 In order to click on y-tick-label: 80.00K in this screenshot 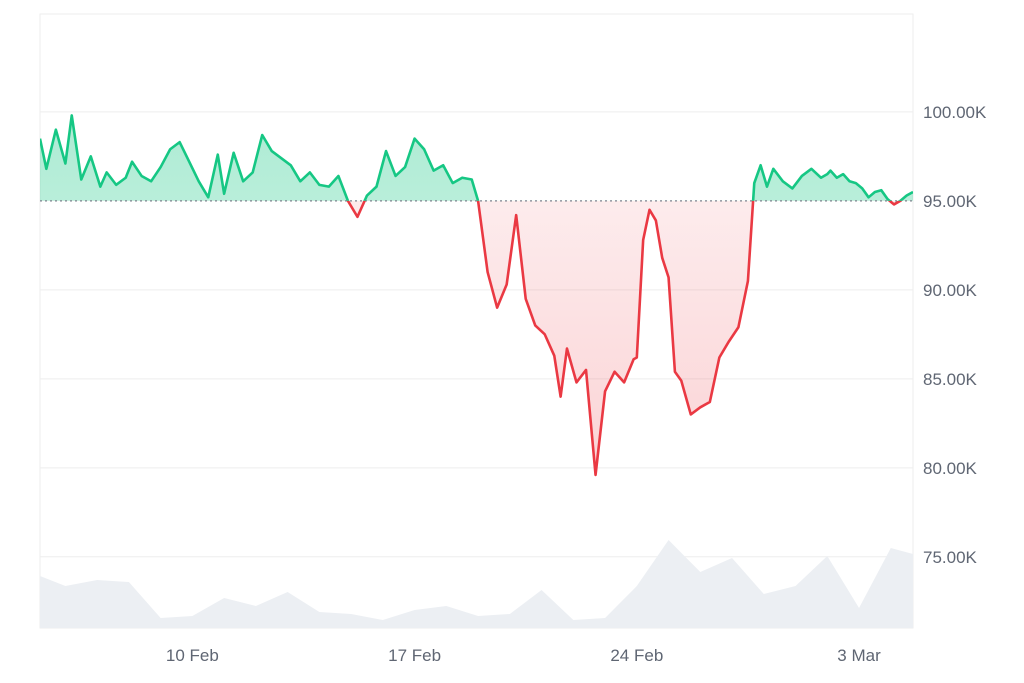, I will do `click(950, 468)`.